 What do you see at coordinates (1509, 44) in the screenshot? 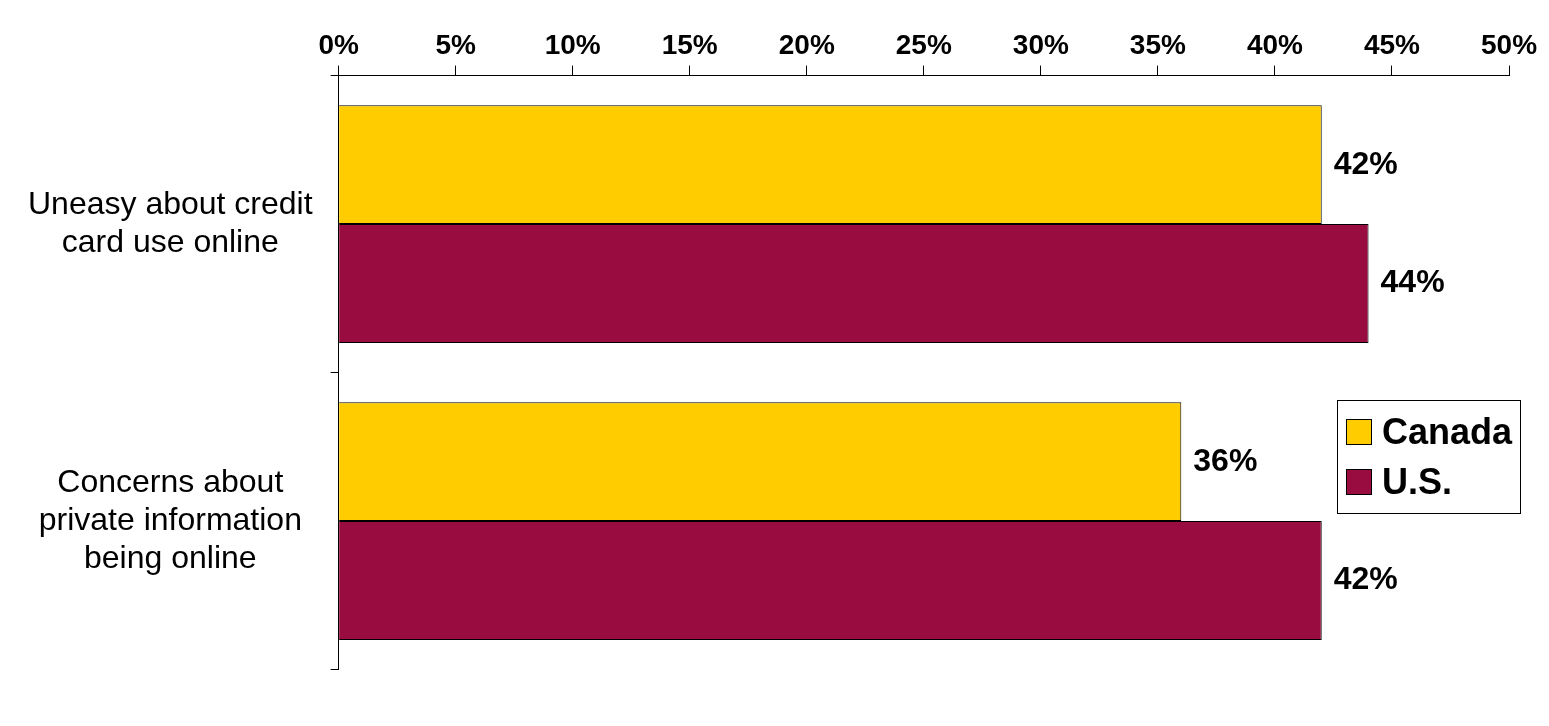
I see `x-tick-label: 50%` at bounding box center [1509, 44].